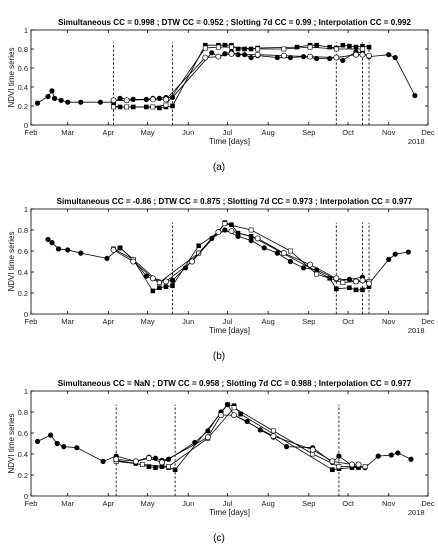 This screenshot has width=438, height=550. What do you see at coordinates (416, 141) in the screenshot?
I see `year-label: 2018` at bounding box center [416, 141].